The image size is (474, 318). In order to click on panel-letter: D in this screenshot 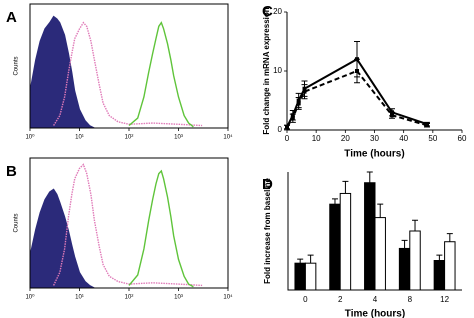, I will do `click(267, 184)`.